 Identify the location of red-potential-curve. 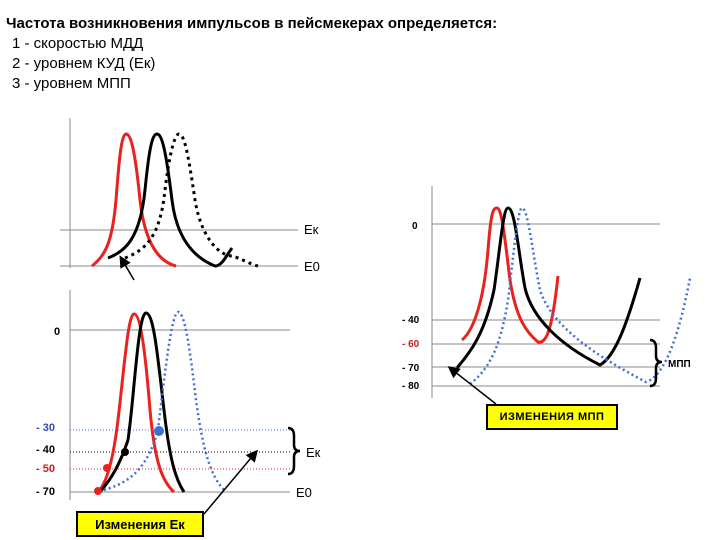
(134, 200).